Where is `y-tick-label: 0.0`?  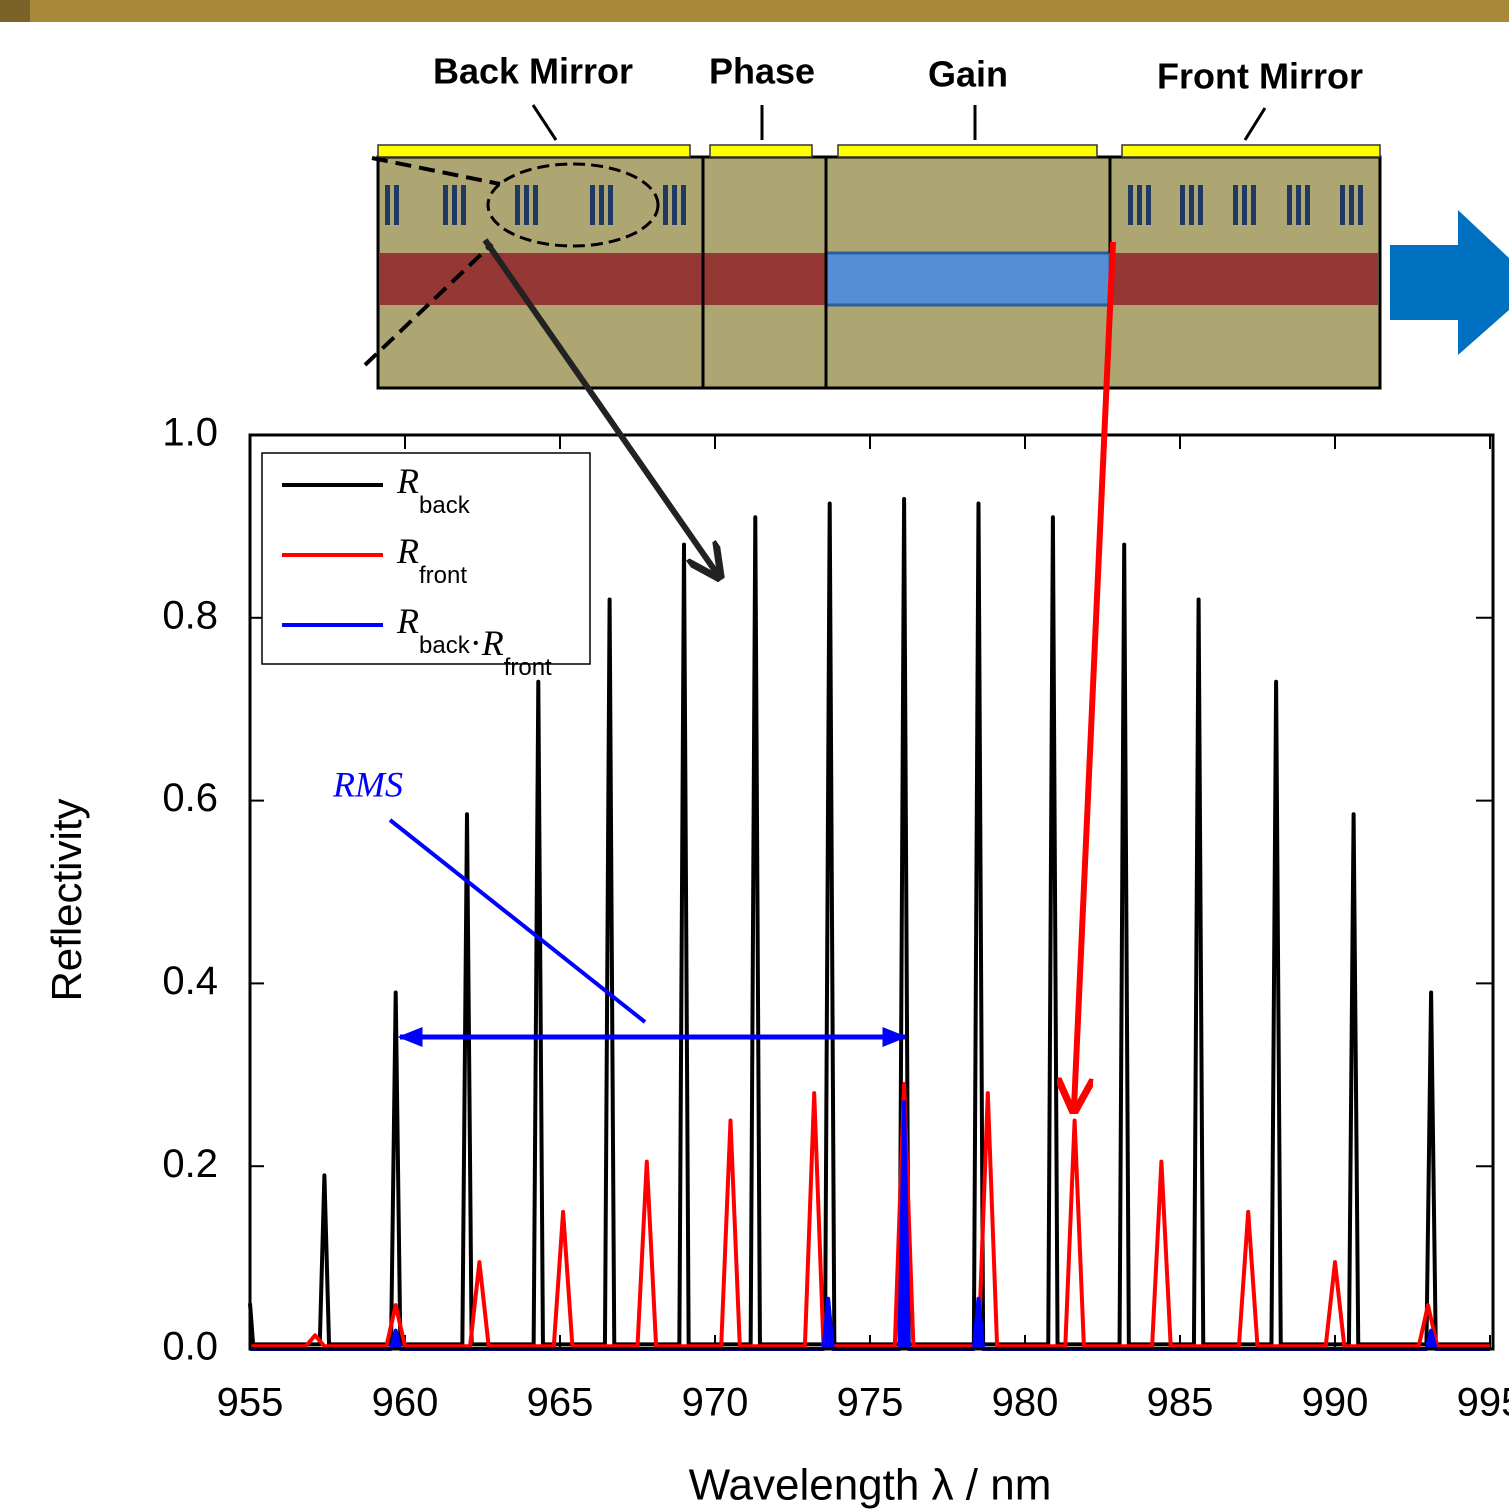
y-tick-label: 0.0 is located at coordinates (190, 1347).